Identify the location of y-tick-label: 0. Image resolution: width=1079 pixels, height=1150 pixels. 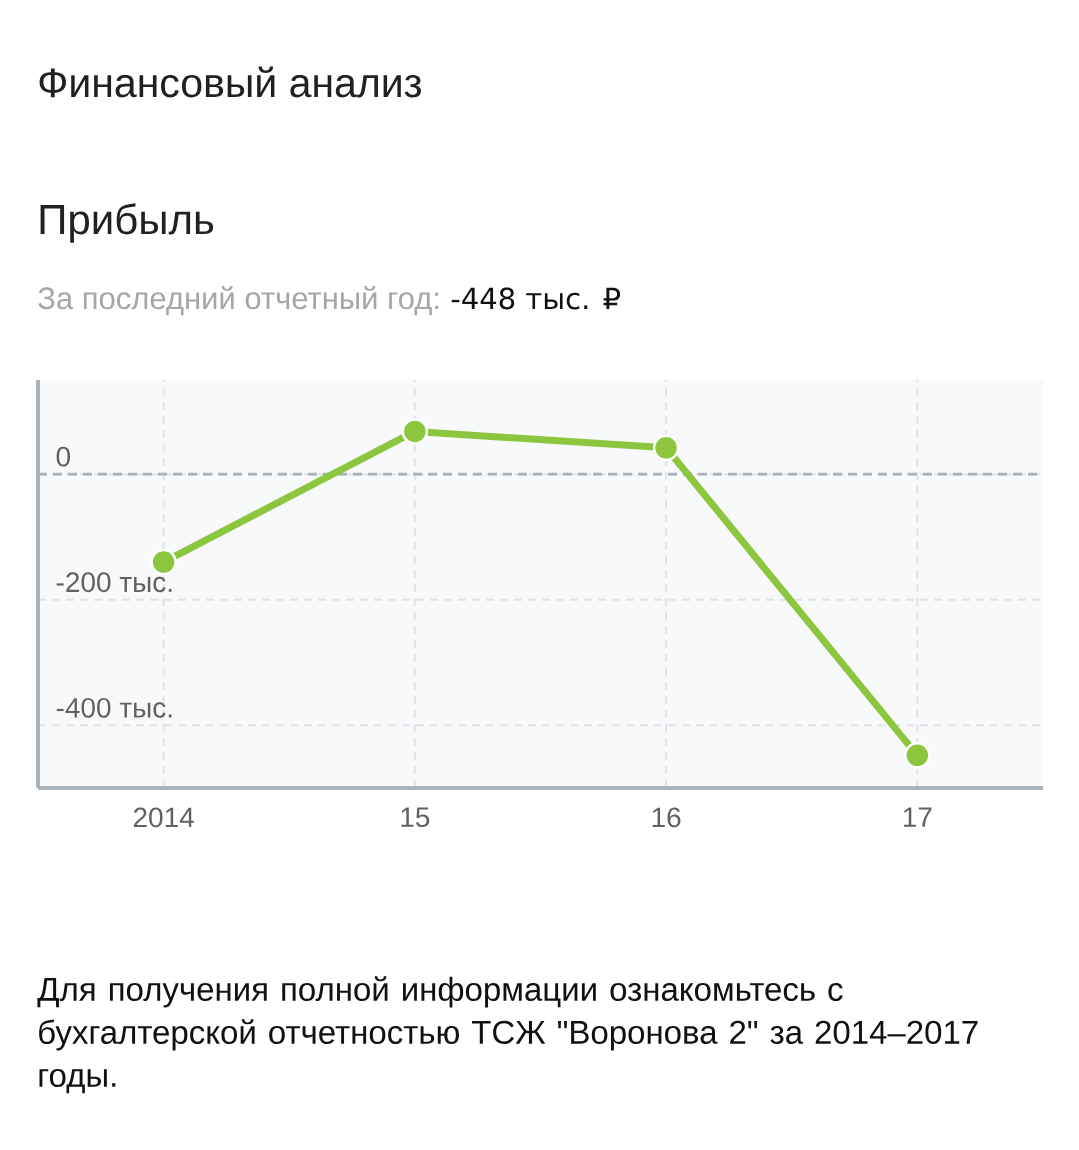
(63, 456).